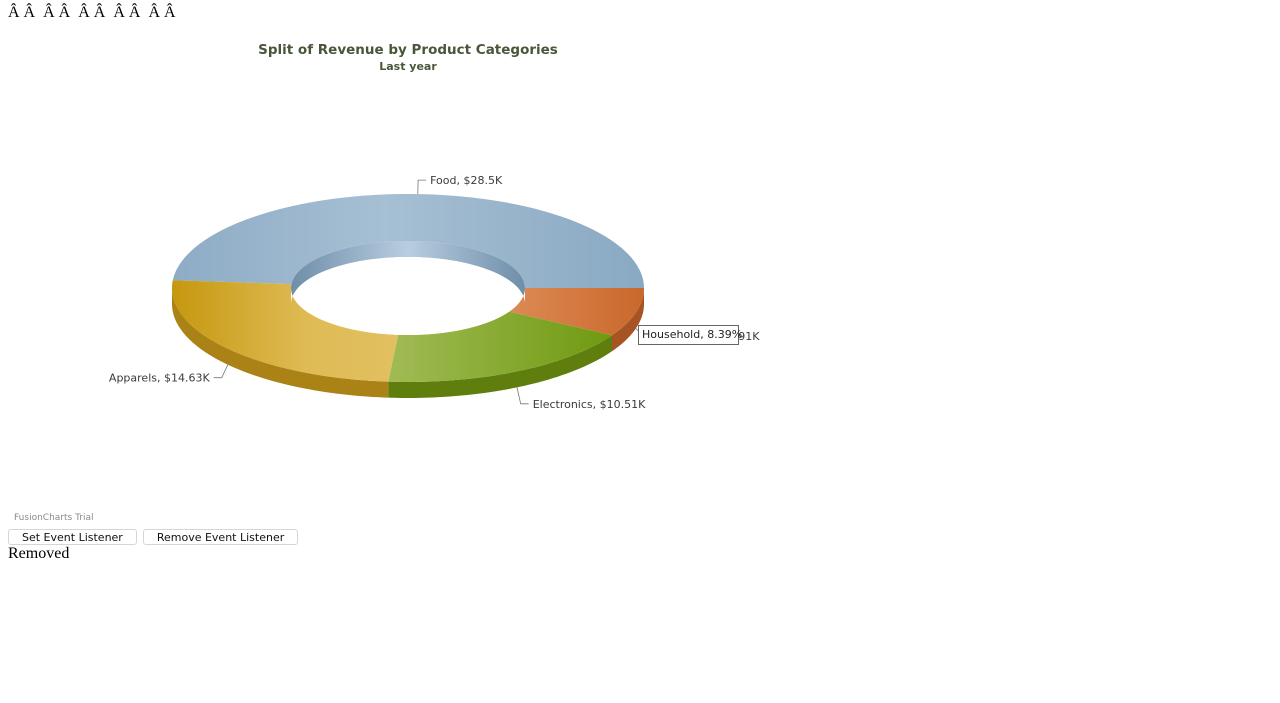 The width and height of the screenshot is (1280, 703). I want to click on inner-hole-wall, so click(408, 272).